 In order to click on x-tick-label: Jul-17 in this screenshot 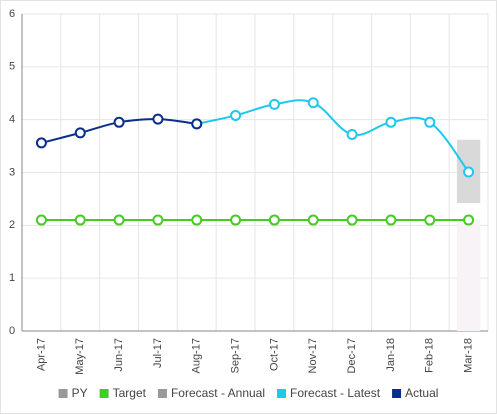, I will do `click(158, 353)`.